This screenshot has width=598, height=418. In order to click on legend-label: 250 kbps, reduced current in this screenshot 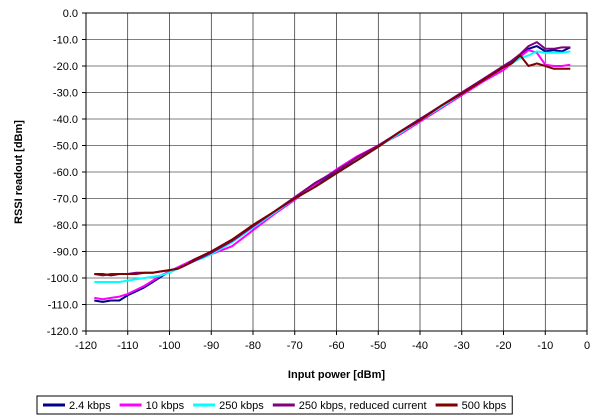, I will do `click(363, 406)`.